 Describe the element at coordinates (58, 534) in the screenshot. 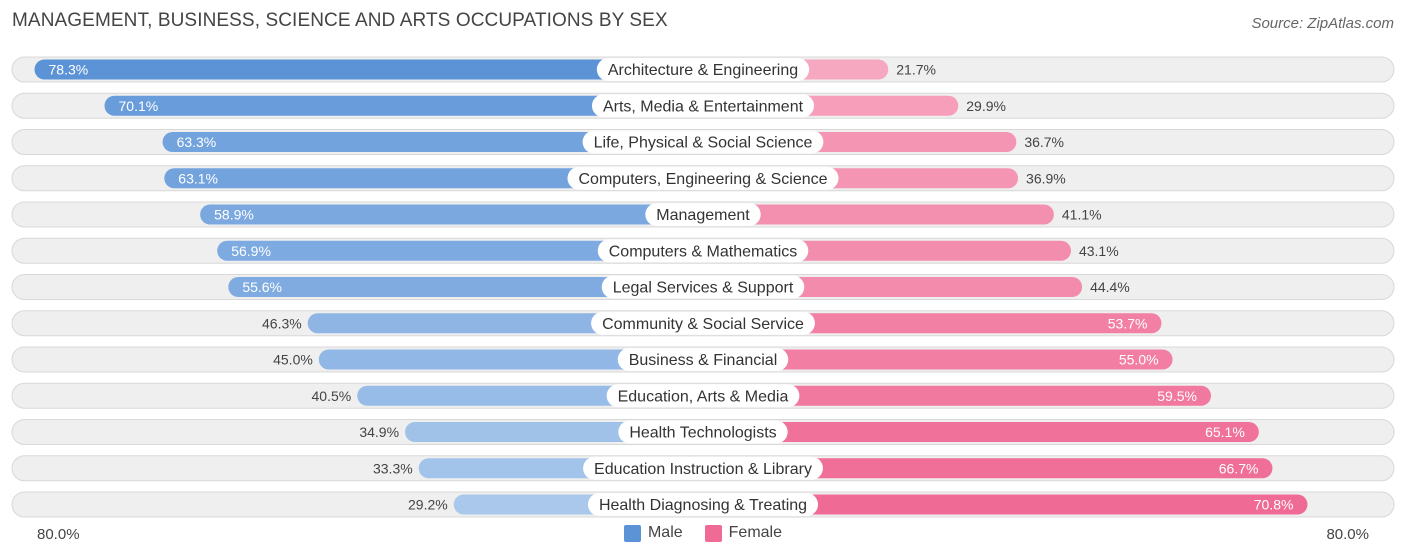

I see `axis-label-left: 80.0%` at that location.